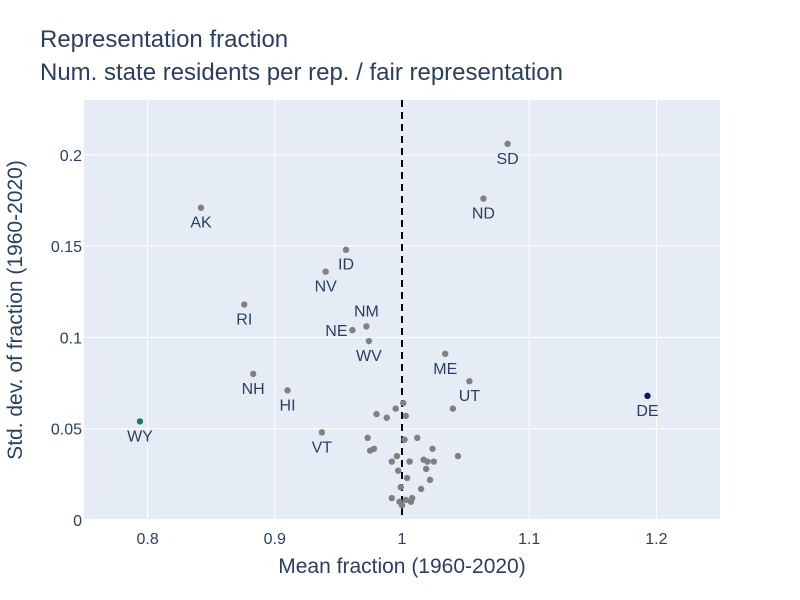  I want to click on x-tick-label: 1.2, so click(656, 539).